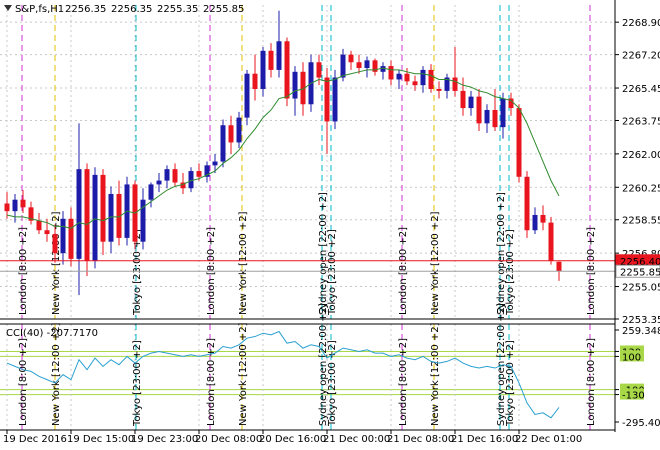  What do you see at coordinates (641, 56) in the screenshot?
I see `y-tick-label: 2267.20` at bounding box center [641, 56].